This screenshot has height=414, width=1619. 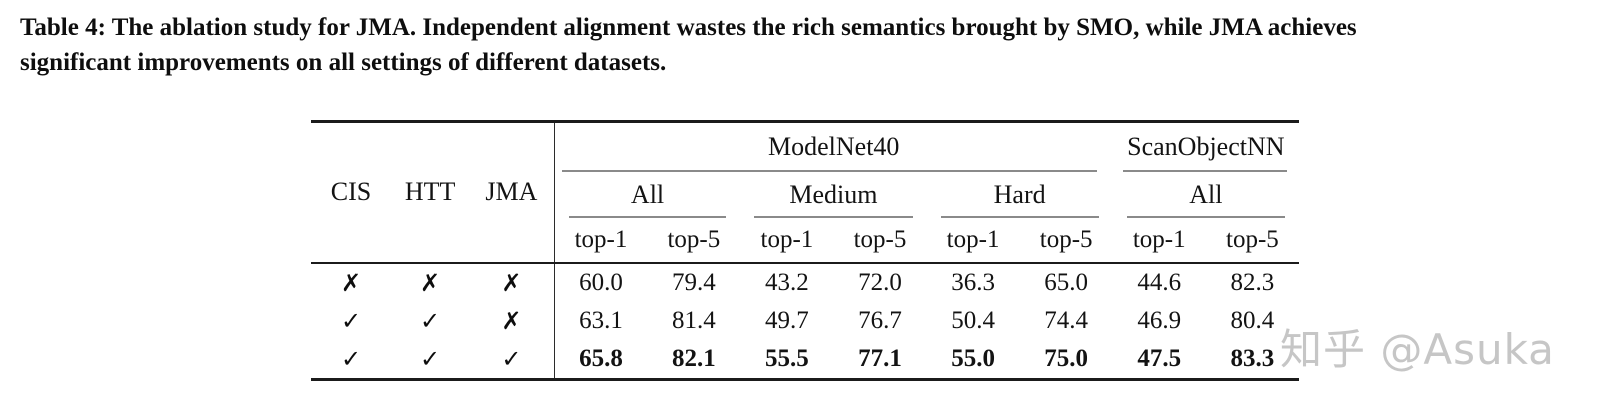 What do you see at coordinates (973, 282) in the screenshot?
I see `value-cell: 36.3` at bounding box center [973, 282].